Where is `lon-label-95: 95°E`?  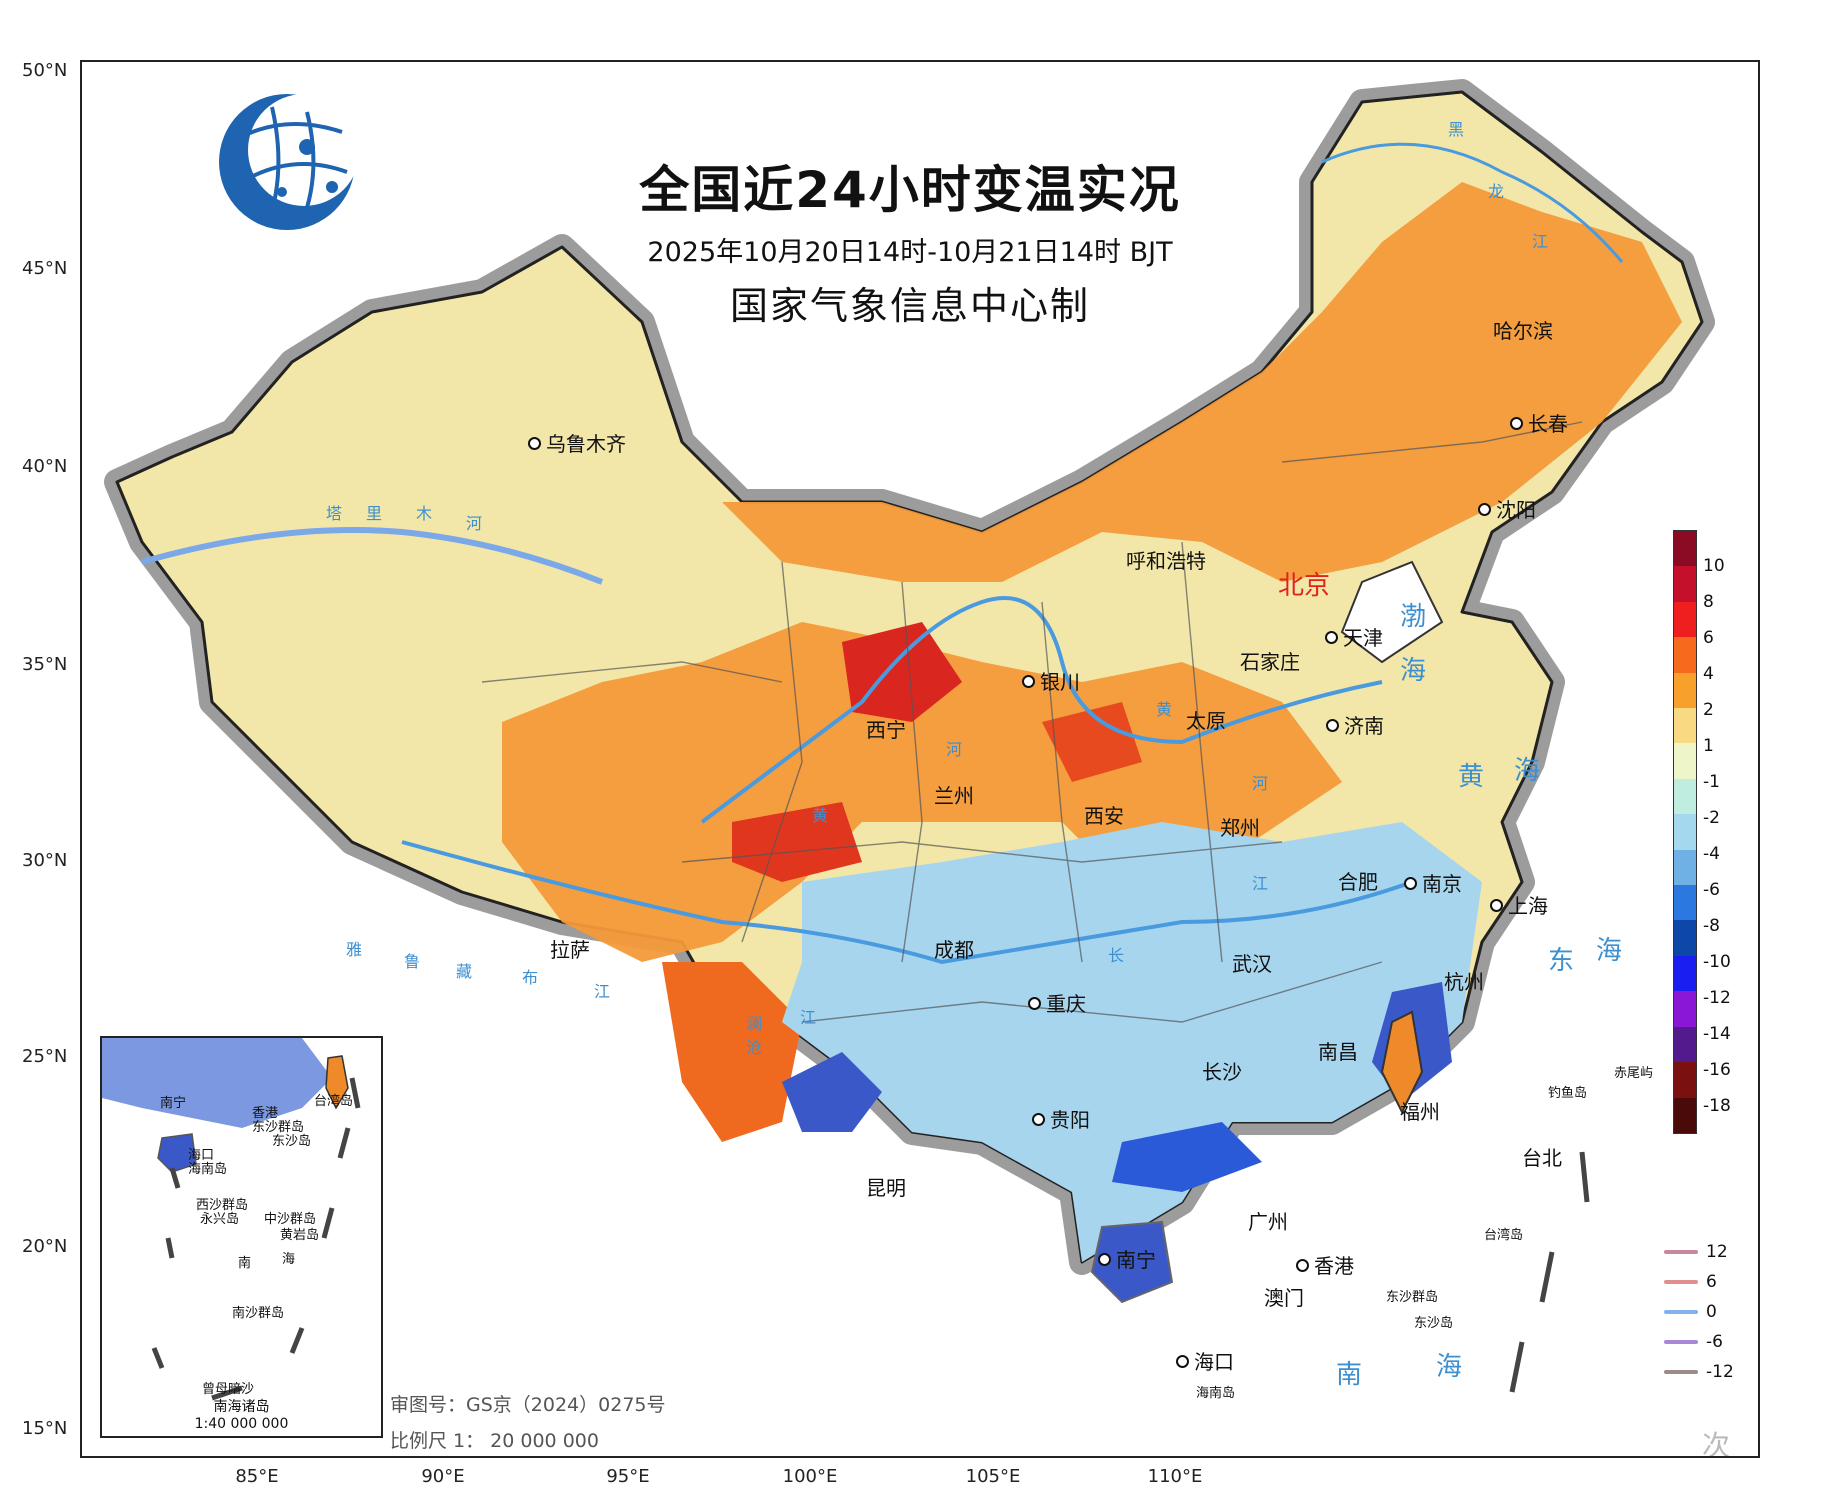 lon-label-95: 95°E is located at coordinates (628, 1476).